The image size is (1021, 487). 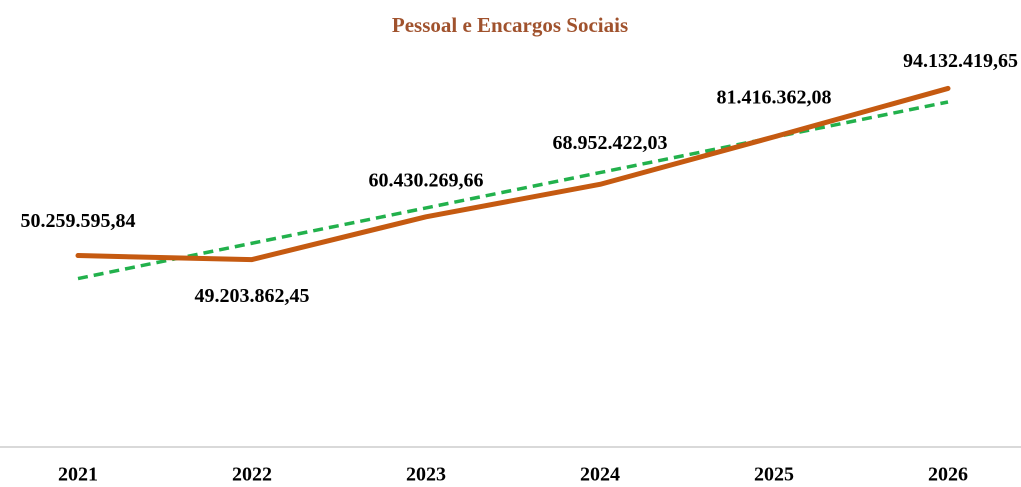 What do you see at coordinates (426, 475) in the screenshot?
I see `x-tick-label: 2023` at bounding box center [426, 475].